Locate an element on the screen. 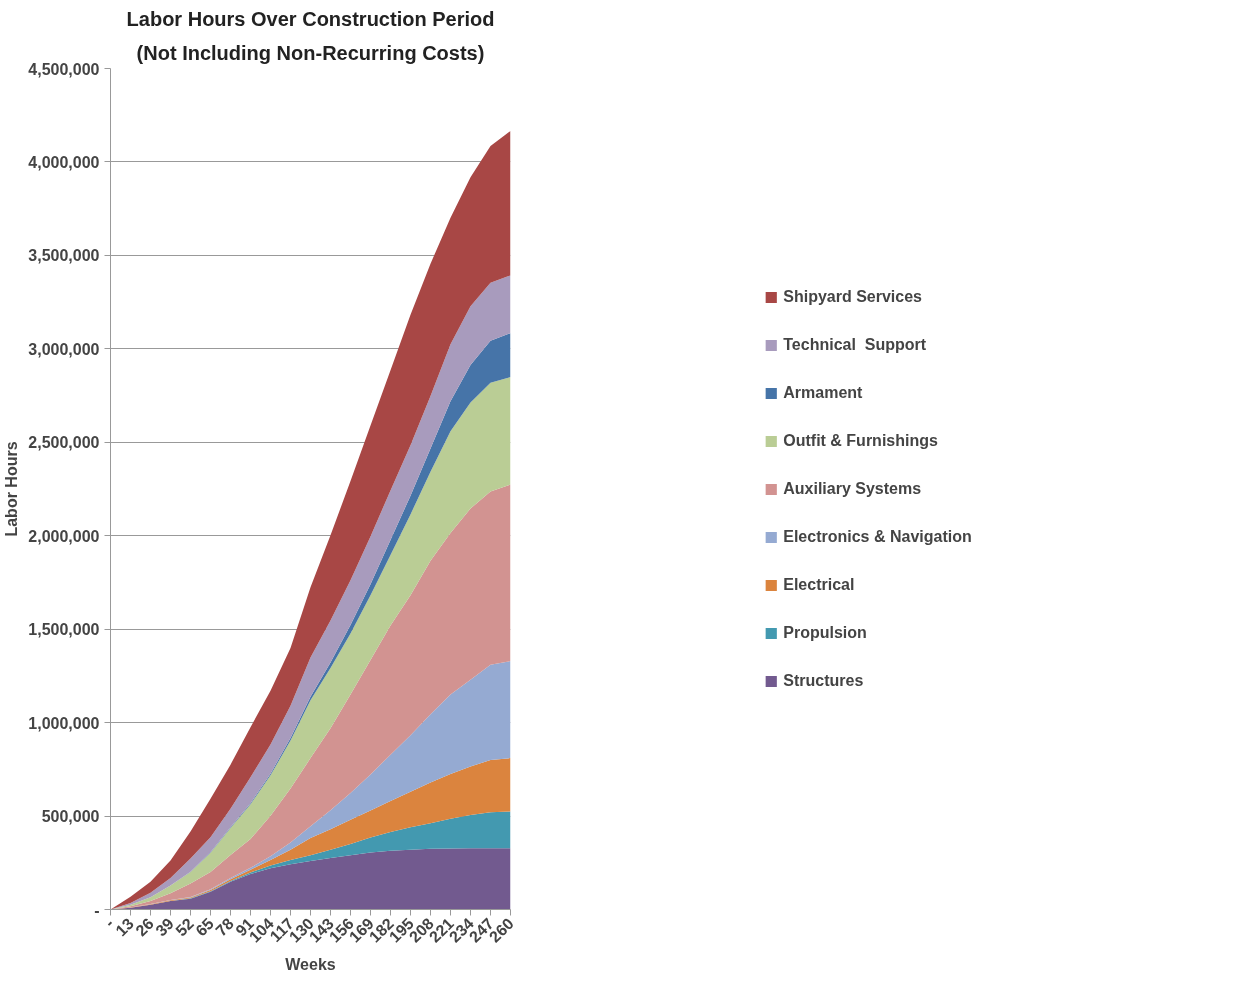 This screenshot has width=1235, height=988. y-tick-label: 500,000 is located at coordinates (70, 817).